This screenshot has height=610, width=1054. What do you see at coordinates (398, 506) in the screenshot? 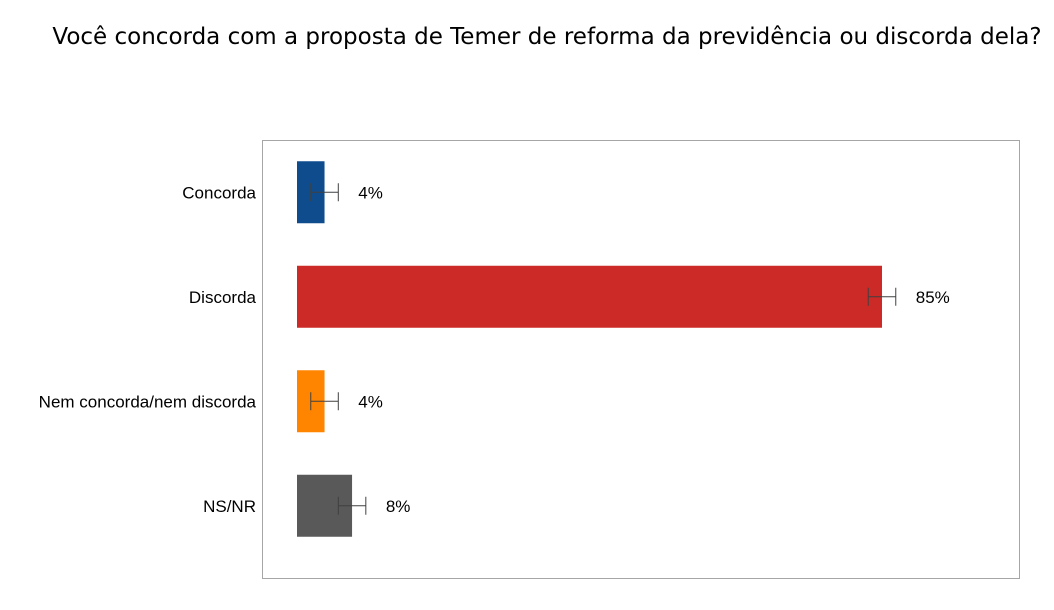
I see `value-label-ns-nr: 8%` at bounding box center [398, 506].